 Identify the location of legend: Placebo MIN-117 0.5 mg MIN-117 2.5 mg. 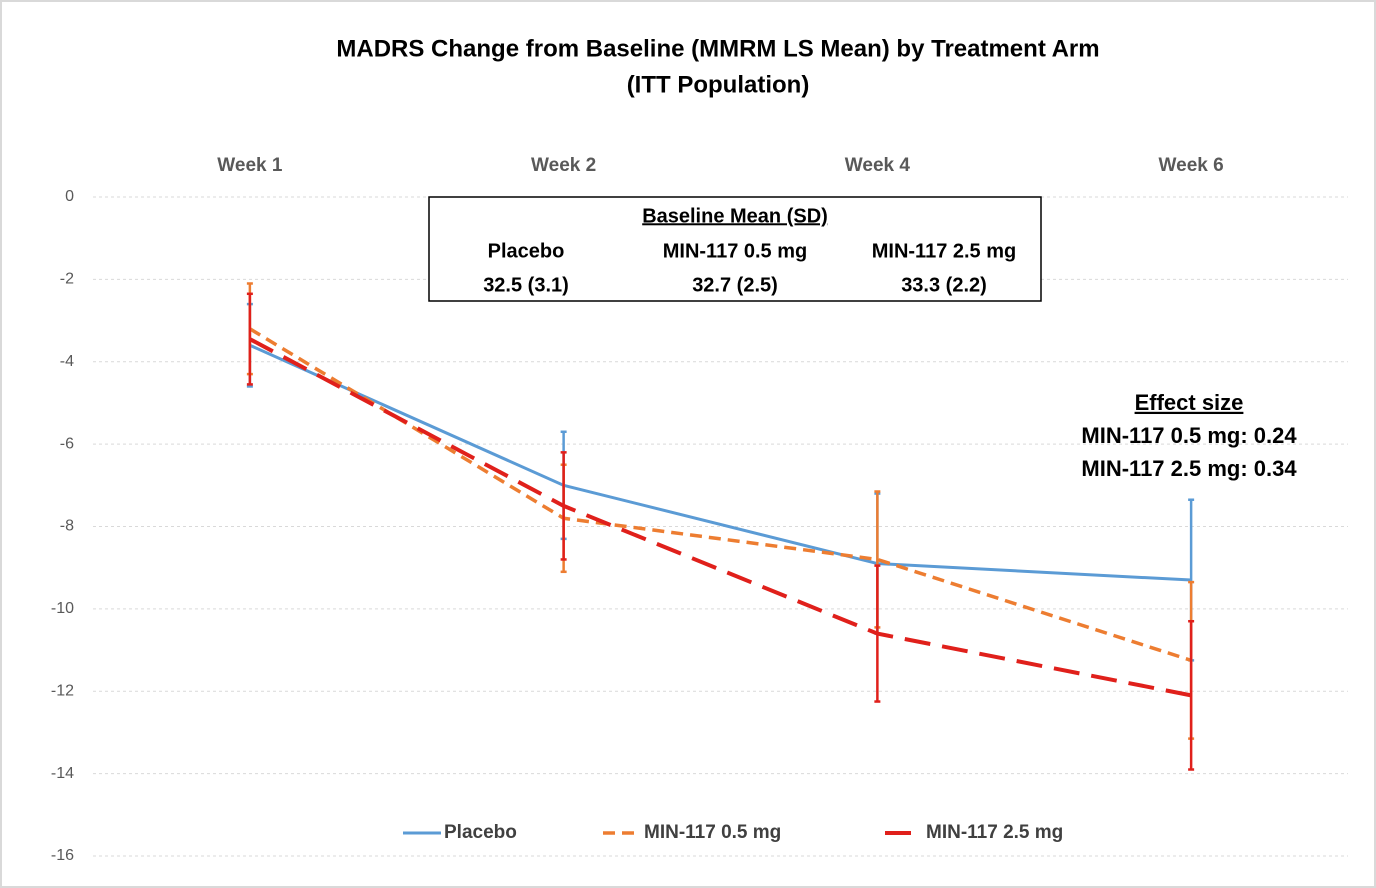
(733, 832).